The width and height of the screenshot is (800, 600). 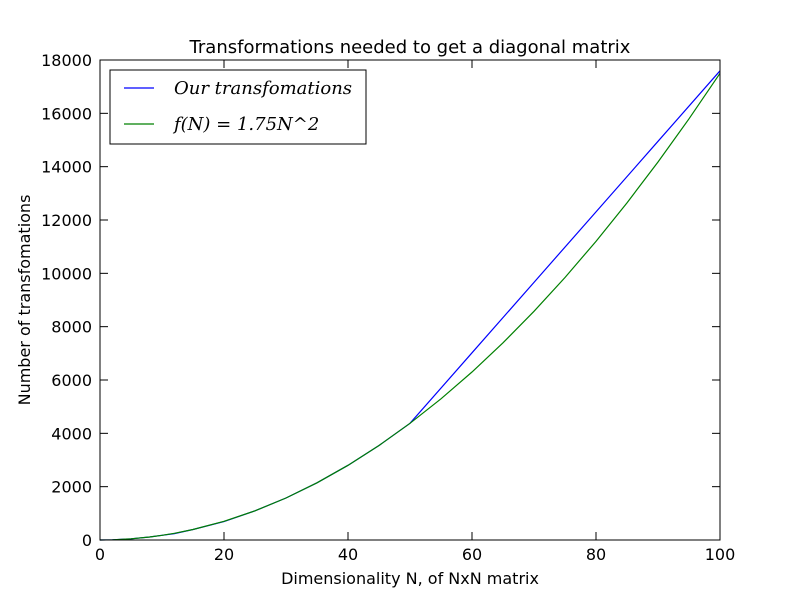 I want to click on y-tick-label: 8000, so click(x=71, y=327).